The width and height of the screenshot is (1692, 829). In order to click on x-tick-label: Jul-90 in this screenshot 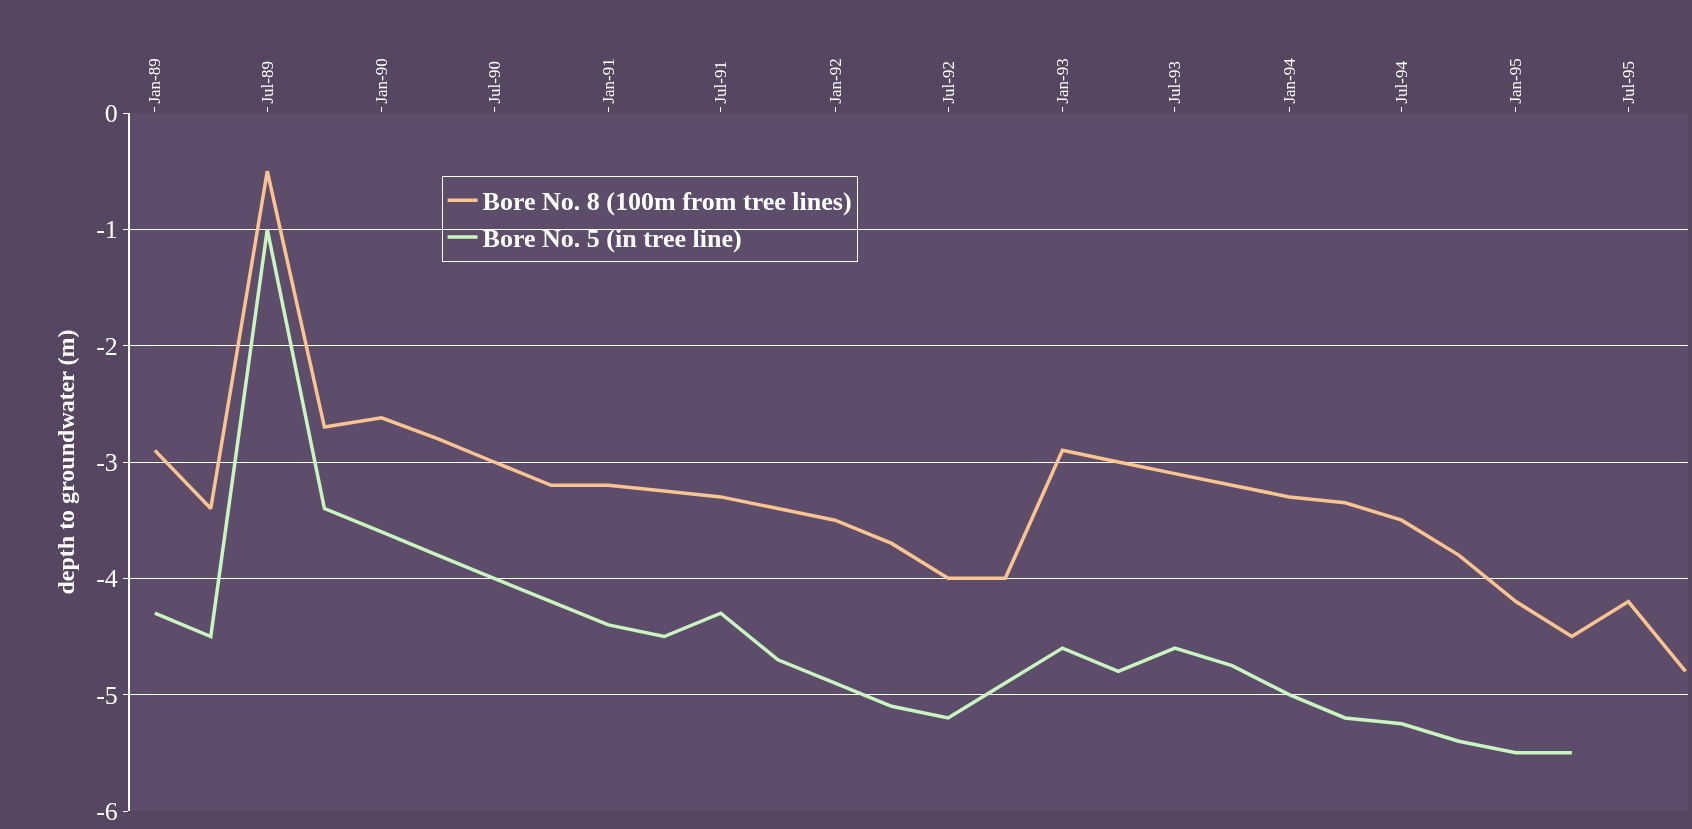, I will do `click(494, 82)`.